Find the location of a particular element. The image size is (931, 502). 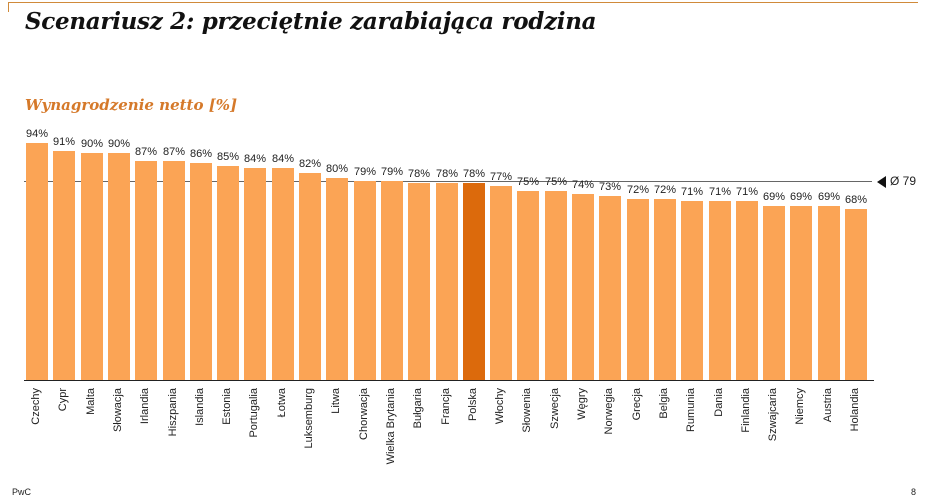

category-label: Luksemburg is located at coordinates (309, 418).